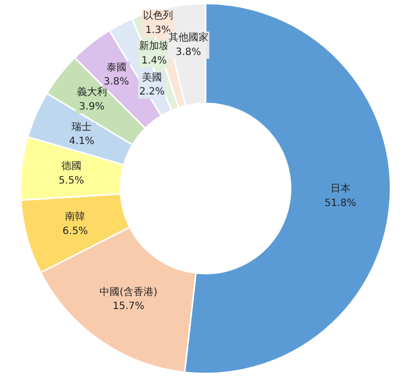 This screenshot has height=382, width=418. I want to click on data-label: 1.4%, so click(154, 60).